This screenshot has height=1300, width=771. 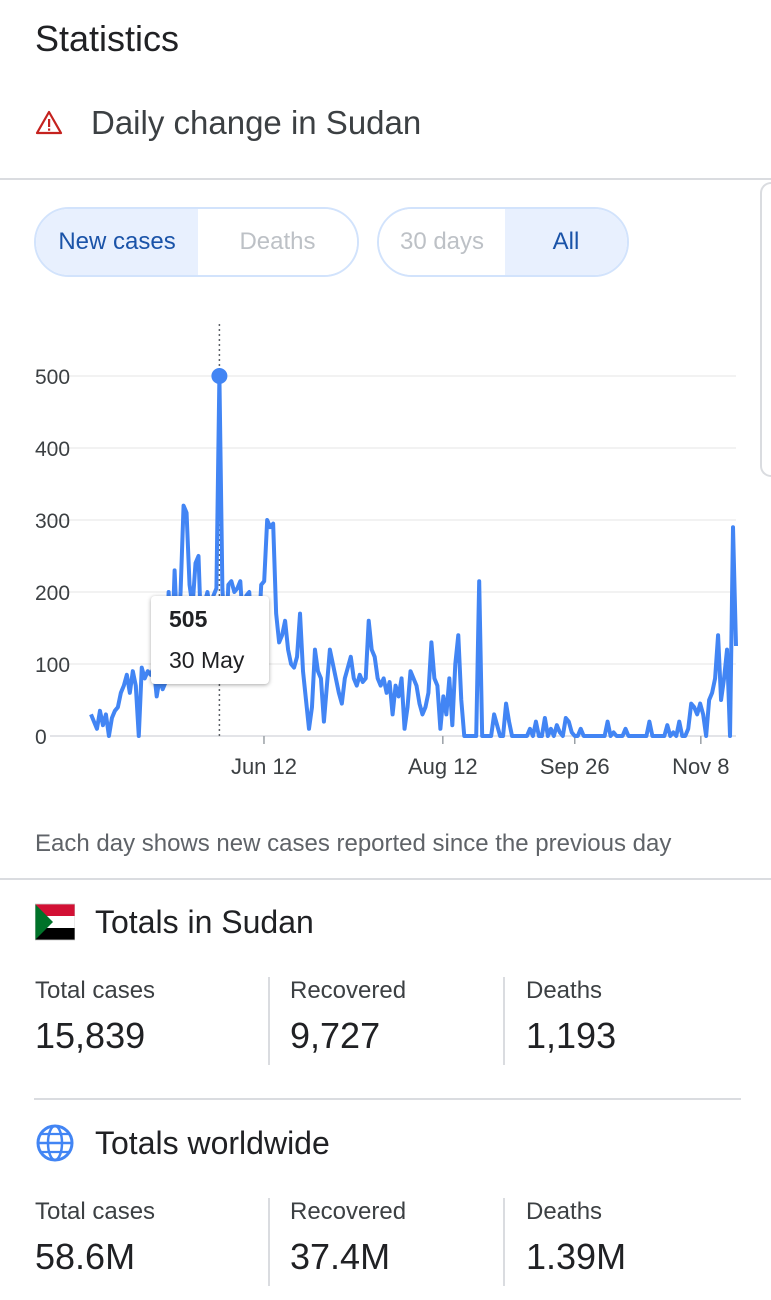 I want to click on tooltip-date: 30 May, so click(x=207, y=660).